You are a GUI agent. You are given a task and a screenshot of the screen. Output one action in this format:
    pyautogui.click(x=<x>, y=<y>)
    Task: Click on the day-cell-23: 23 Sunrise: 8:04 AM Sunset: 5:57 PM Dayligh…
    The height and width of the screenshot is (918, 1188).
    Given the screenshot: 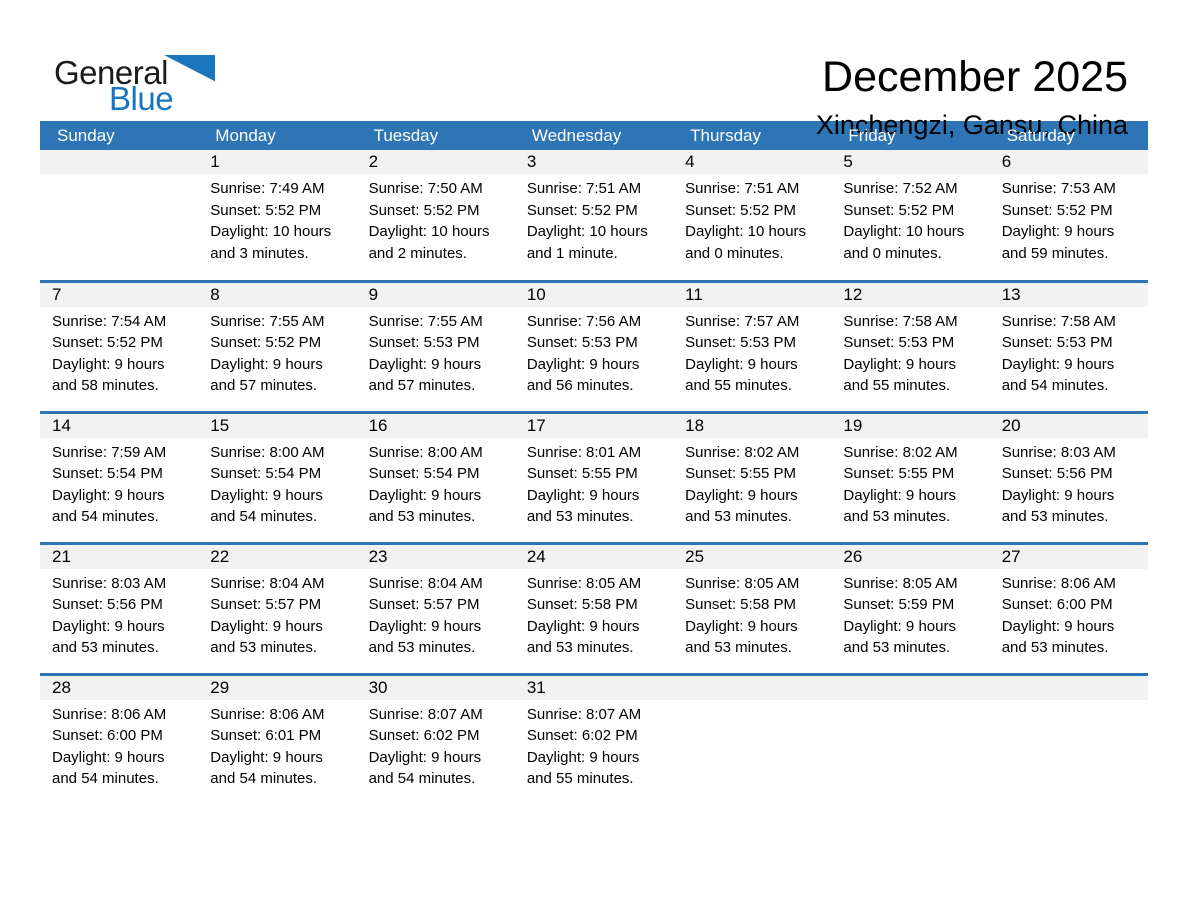 What is the action you would take?
    pyautogui.click(x=435, y=608)
    